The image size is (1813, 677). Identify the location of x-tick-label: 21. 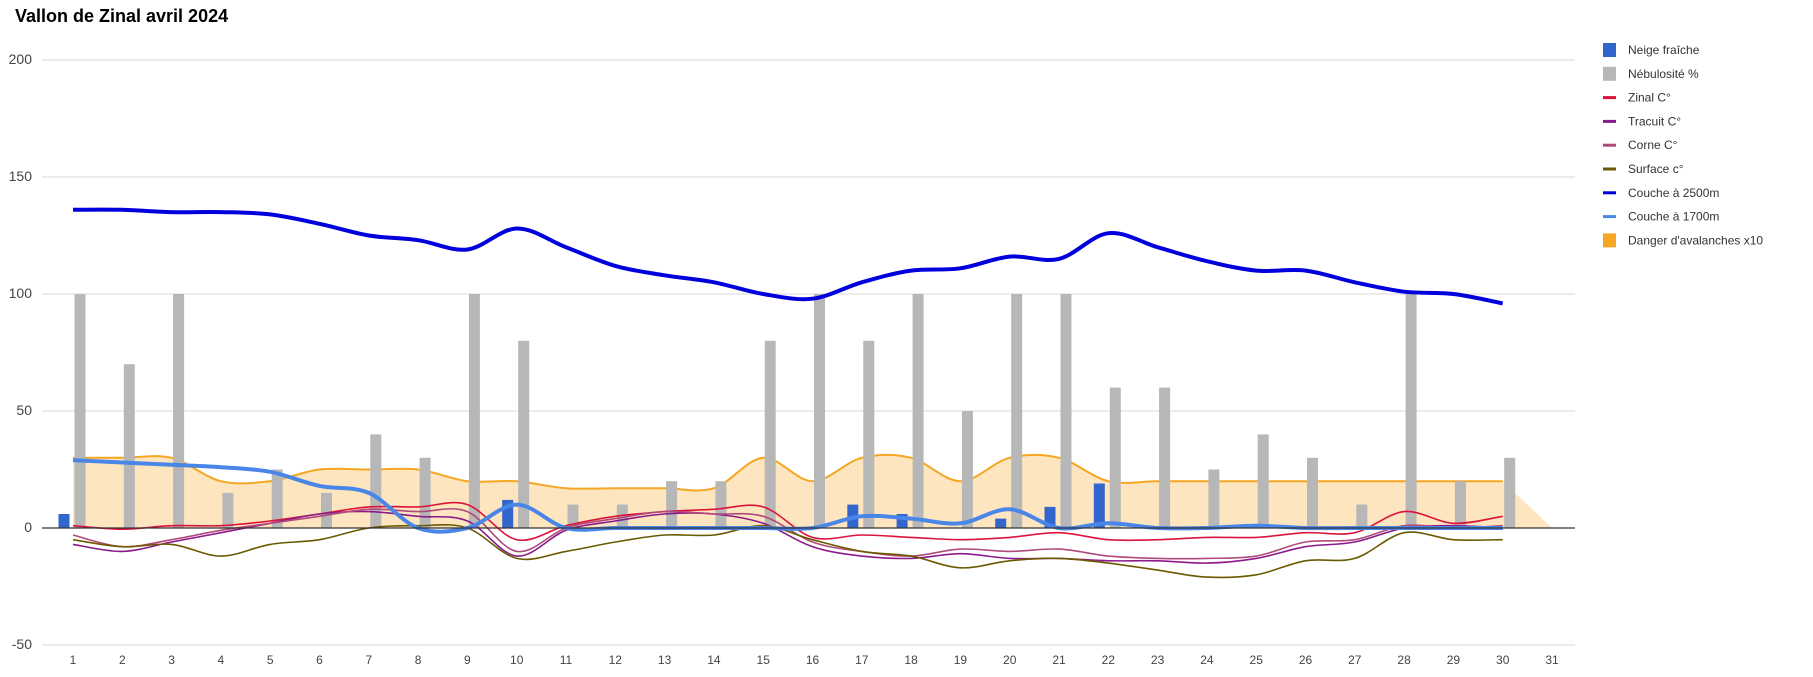
(1059, 660).